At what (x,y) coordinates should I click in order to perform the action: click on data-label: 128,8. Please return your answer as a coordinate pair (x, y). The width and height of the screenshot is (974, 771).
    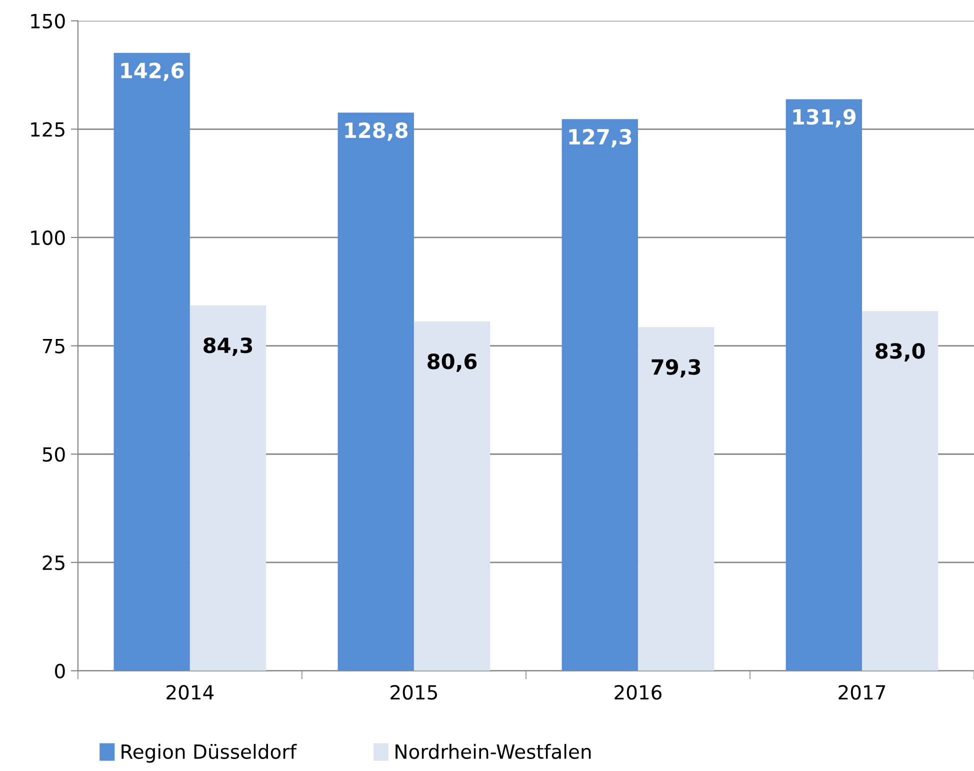
    Looking at the image, I should click on (376, 131).